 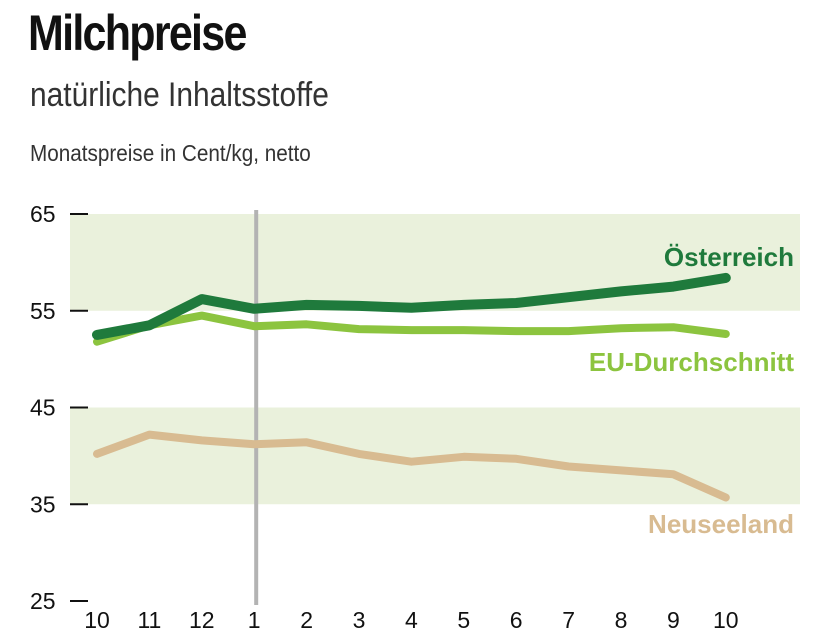 I want to click on x-tick-label-5: 3, so click(x=359, y=620).